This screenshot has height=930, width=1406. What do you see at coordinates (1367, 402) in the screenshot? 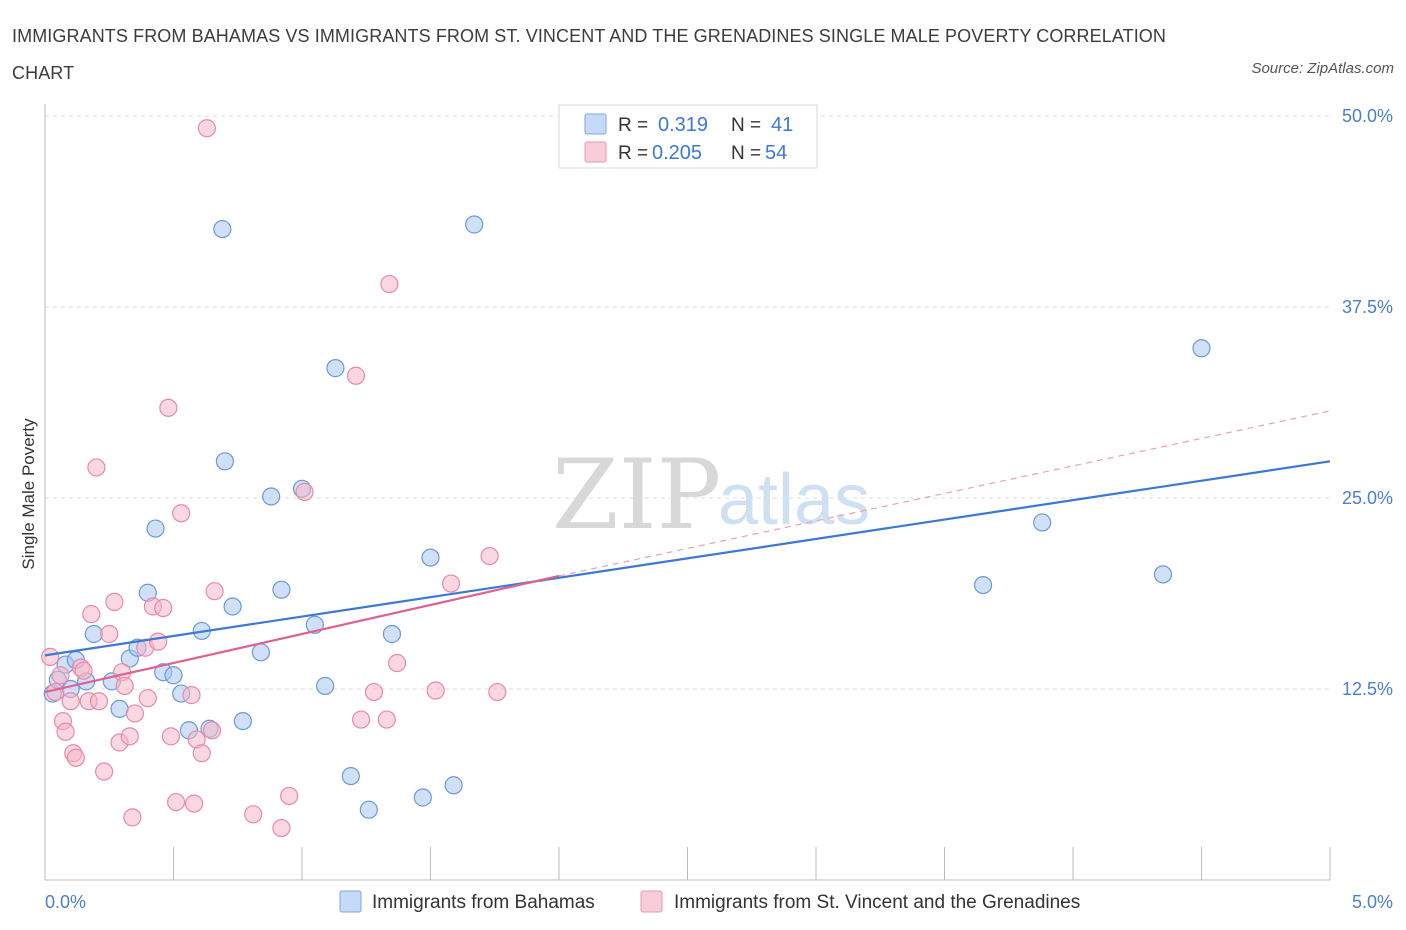
I see `y-tick-labels: 12.5% 25.0% 37.5% 50.0%` at bounding box center [1367, 402].